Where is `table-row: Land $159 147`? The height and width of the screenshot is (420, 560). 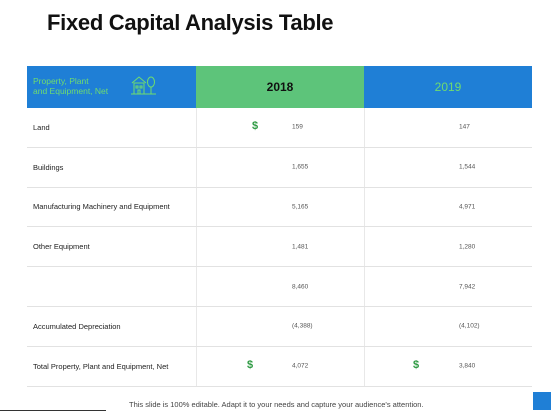 table-row: Land $159 147 is located at coordinates (279, 128).